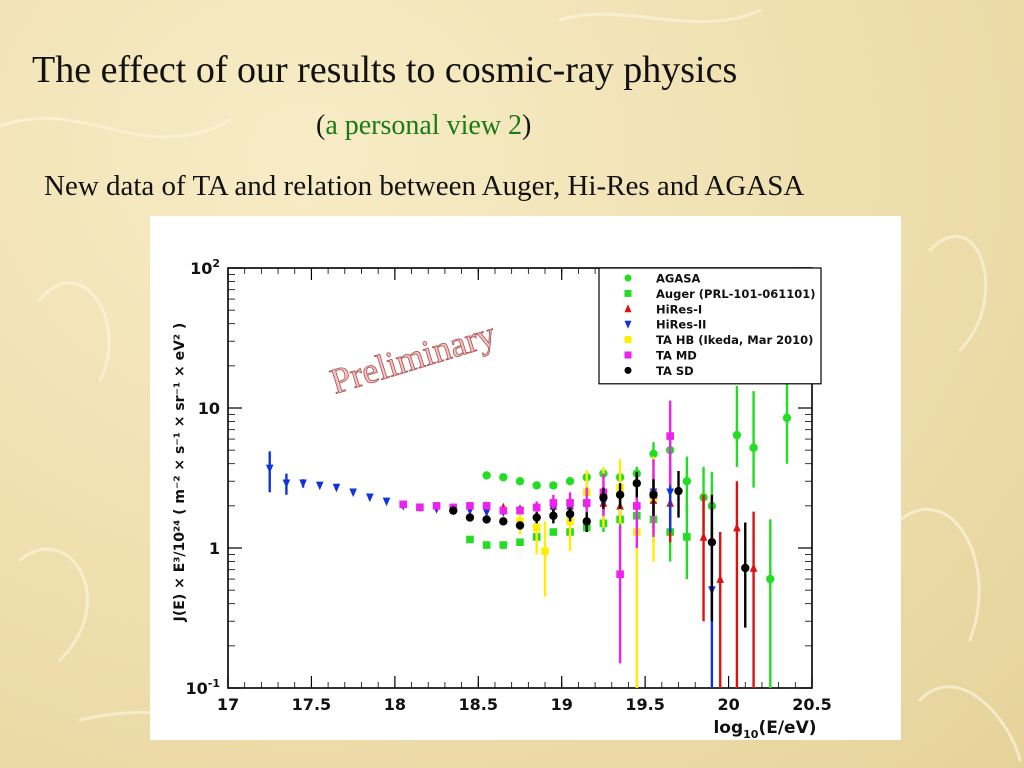  I want to click on x-axis-label: log10(E/eV), so click(764, 729).